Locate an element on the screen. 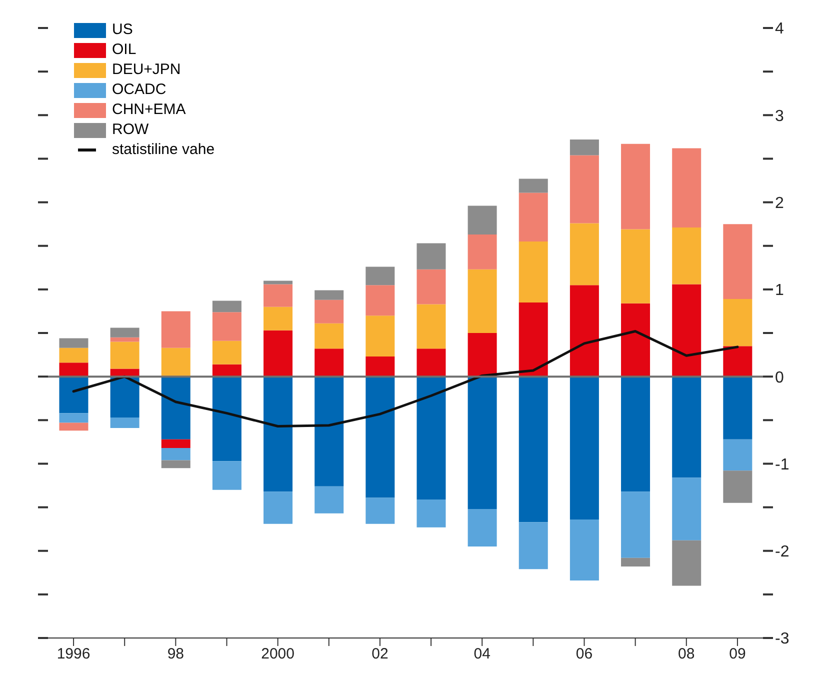 The height and width of the screenshot is (682, 817). x-tick-label: 09 is located at coordinates (737, 654).